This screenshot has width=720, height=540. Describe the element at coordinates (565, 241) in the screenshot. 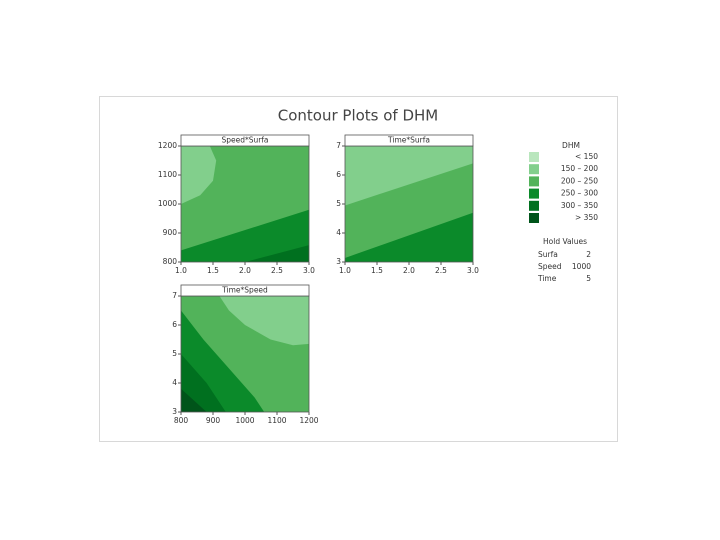

I see `hold-values-title: Hold Values` at that location.